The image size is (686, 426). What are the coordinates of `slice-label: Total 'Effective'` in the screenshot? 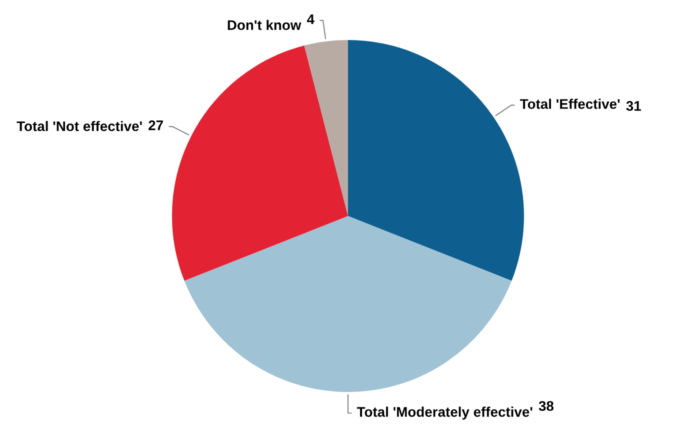 It's located at (570, 103).